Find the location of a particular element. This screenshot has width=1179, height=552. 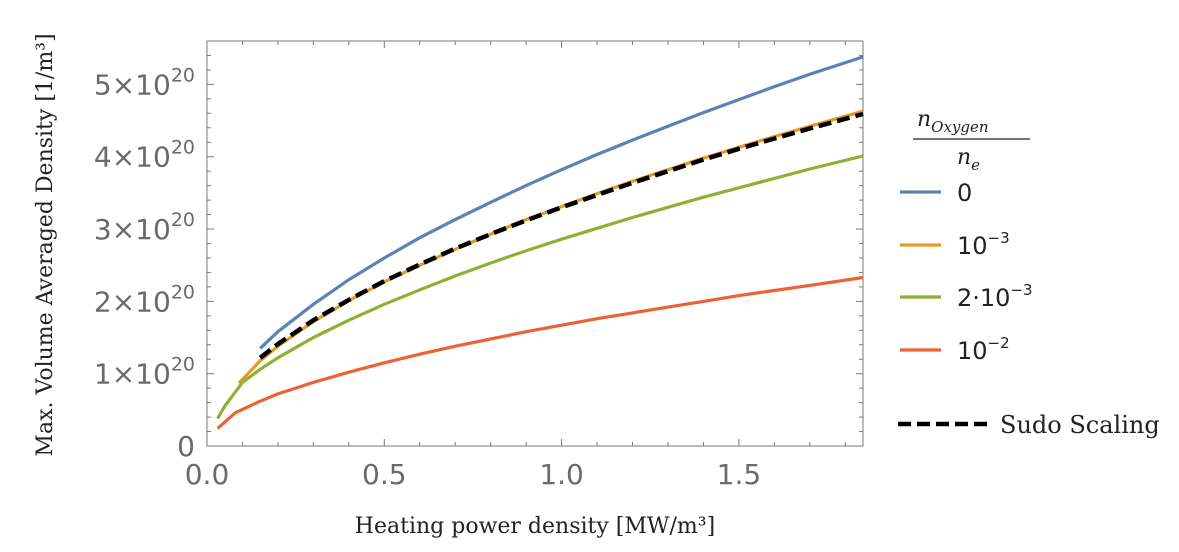

legend-label: 10−3 is located at coordinates (983, 244).